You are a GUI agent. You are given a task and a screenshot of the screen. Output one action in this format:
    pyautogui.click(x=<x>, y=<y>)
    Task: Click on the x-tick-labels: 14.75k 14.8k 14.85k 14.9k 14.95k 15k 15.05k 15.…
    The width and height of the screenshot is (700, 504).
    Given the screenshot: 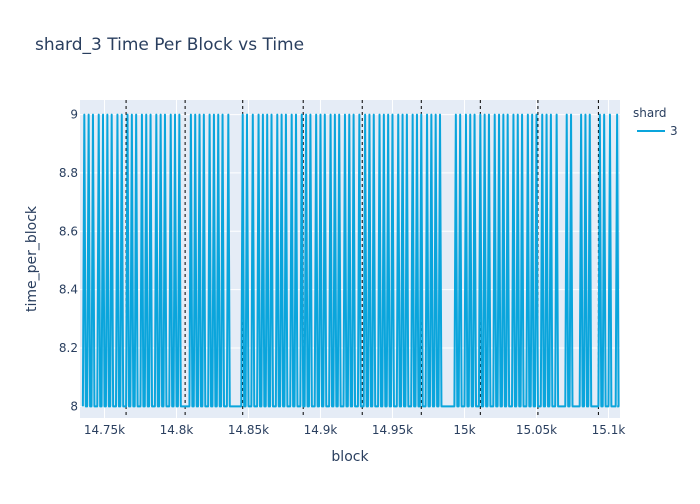 What is the action you would take?
    pyautogui.click(x=355, y=430)
    